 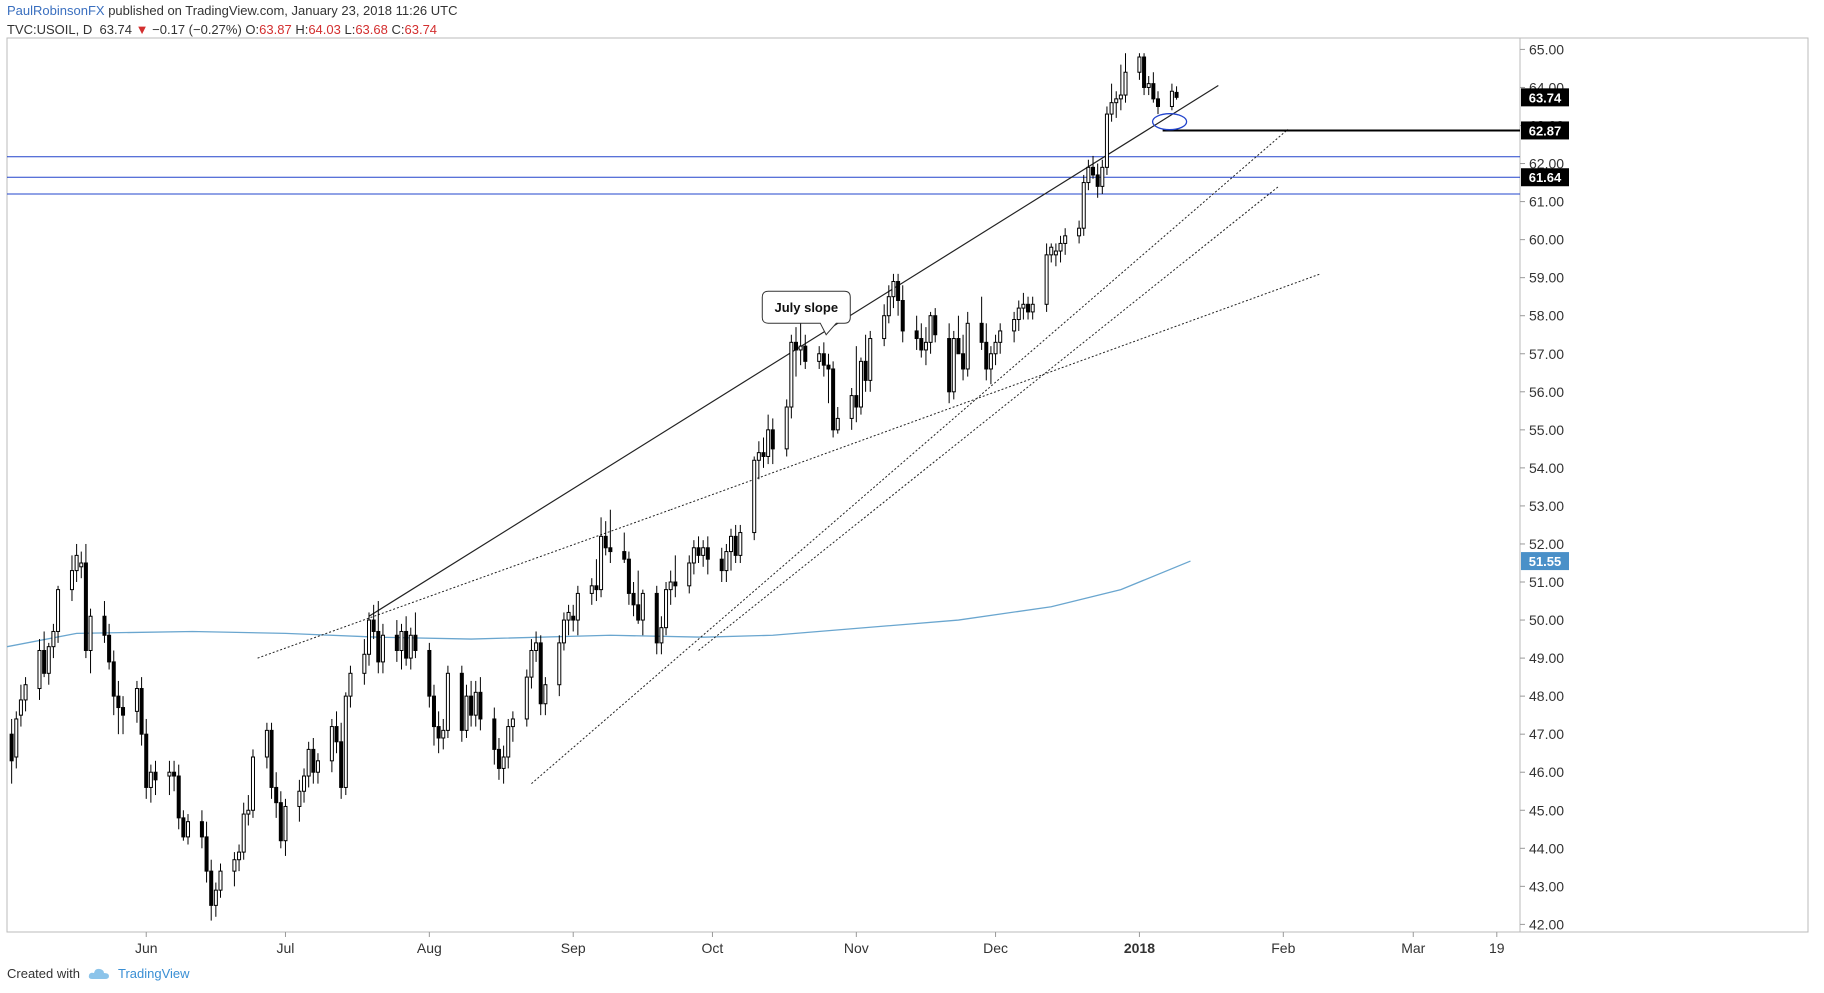 I want to click on footer: Created with TradingView, so click(x=98, y=973).